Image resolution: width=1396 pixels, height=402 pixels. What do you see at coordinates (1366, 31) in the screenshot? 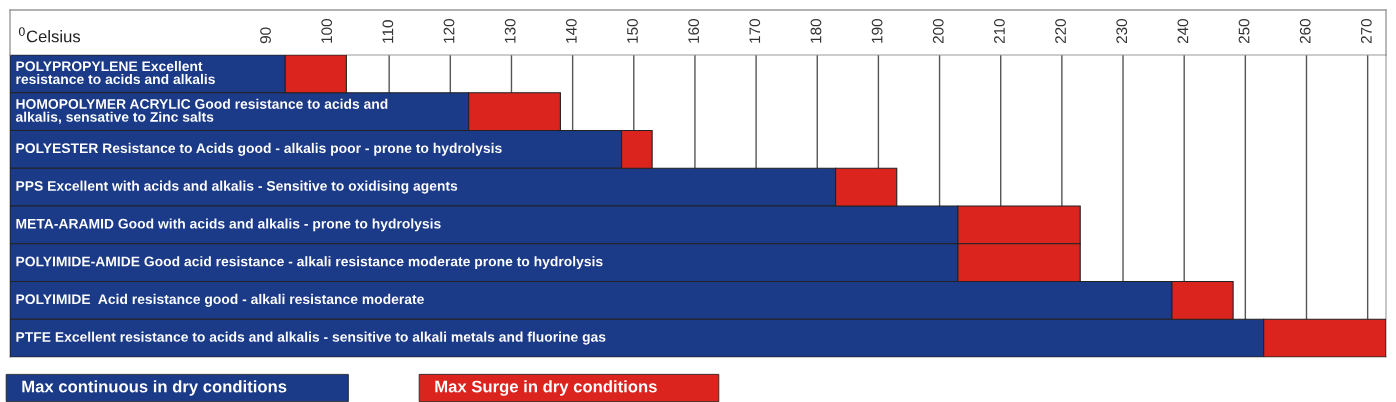
I see `x-tick-label: 270` at bounding box center [1366, 31].